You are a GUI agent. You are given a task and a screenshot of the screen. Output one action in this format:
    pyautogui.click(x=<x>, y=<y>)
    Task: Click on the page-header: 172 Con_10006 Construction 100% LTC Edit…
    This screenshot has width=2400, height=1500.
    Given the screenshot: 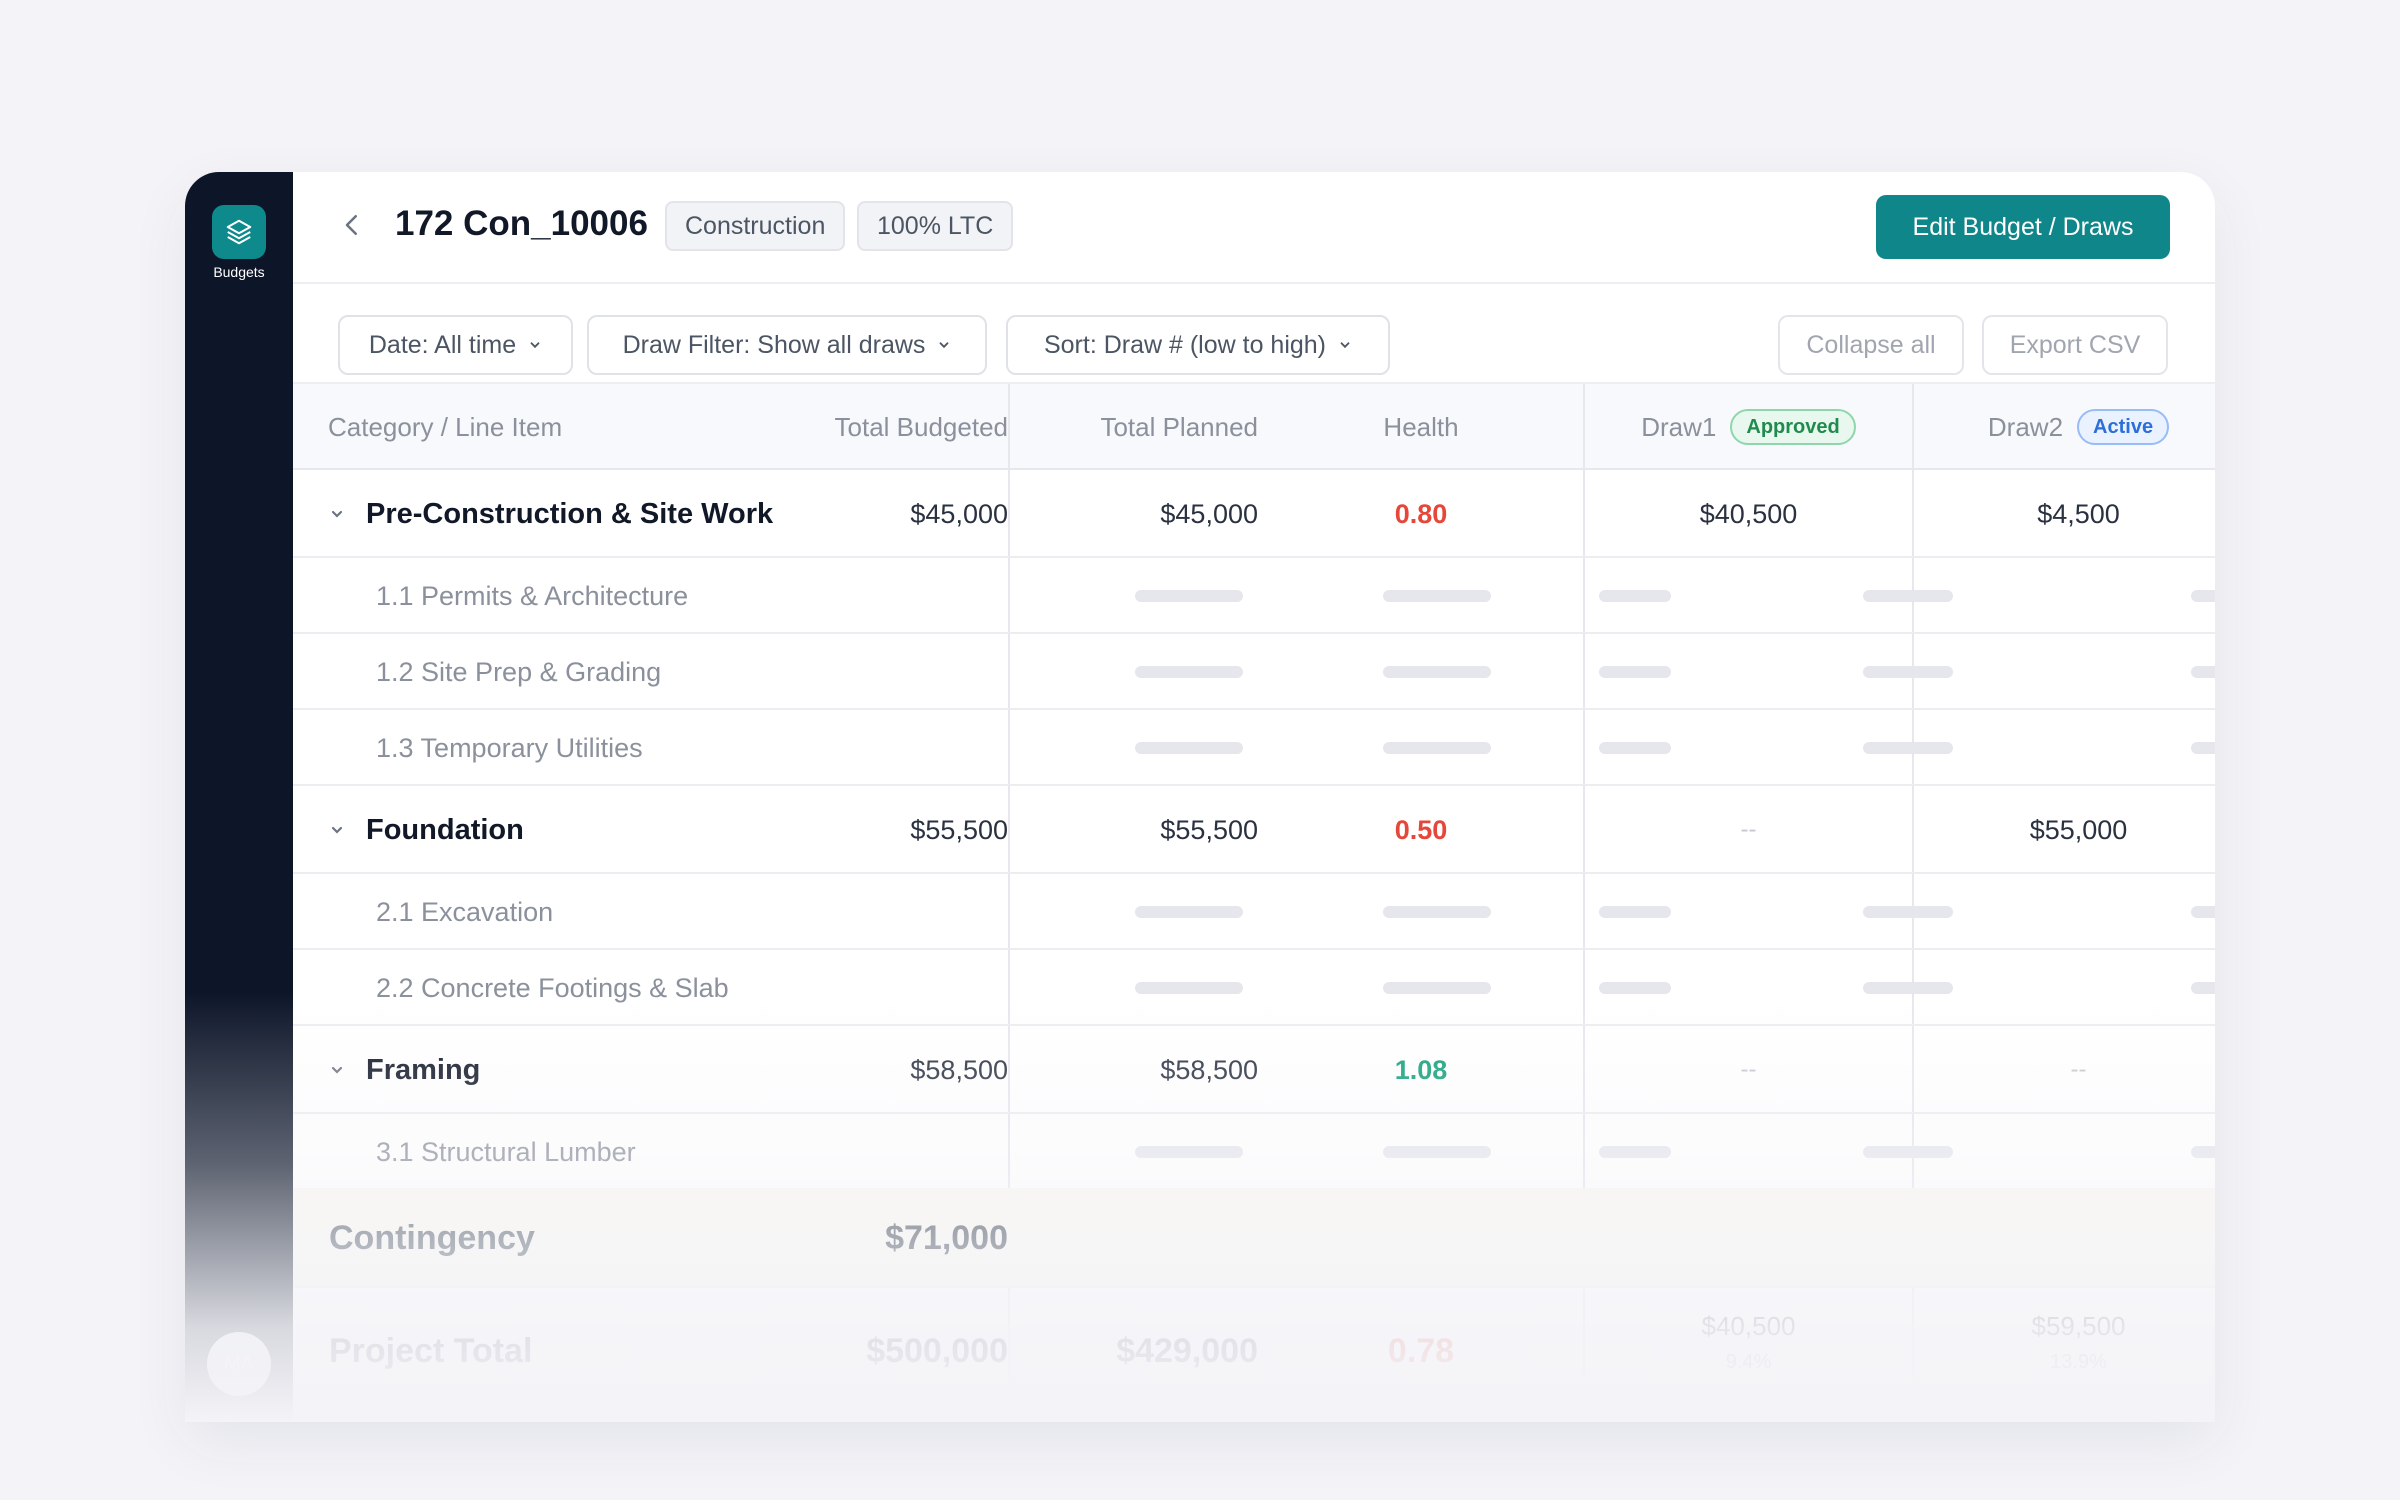 What is the action you would take?
    pyautogui.click(x=1254, y=228)
    